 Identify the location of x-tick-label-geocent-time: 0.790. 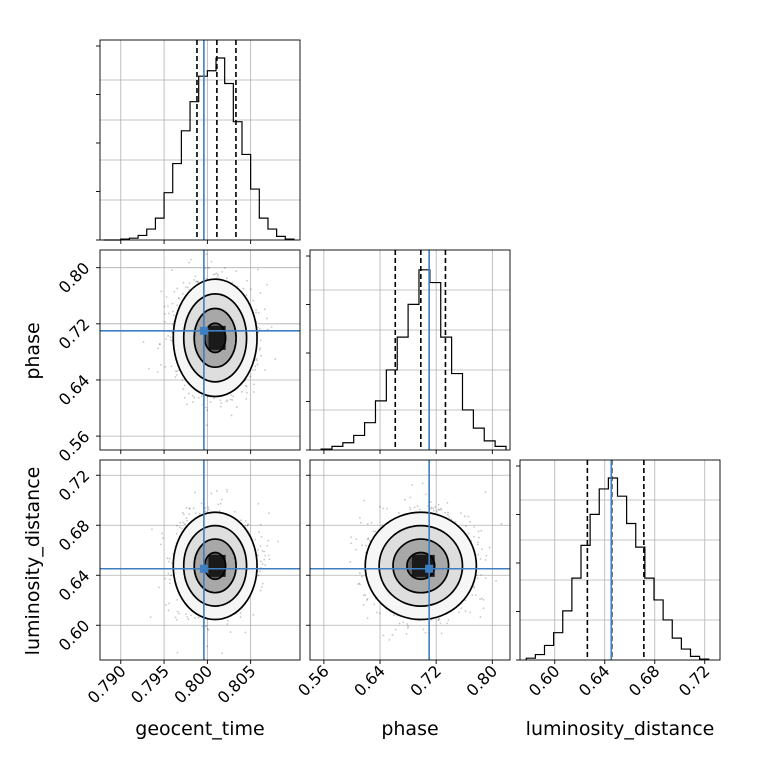
(107, 684).